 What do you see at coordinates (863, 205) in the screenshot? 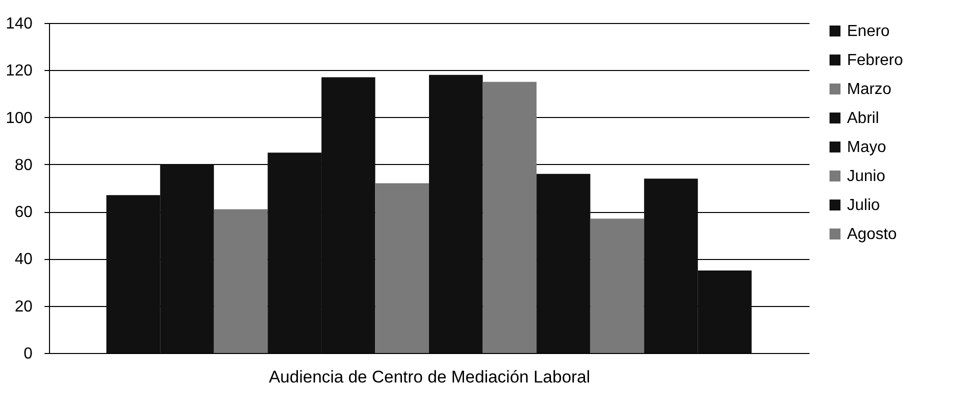
I see `legend-label: Julio` at bounding box center [863, 205].